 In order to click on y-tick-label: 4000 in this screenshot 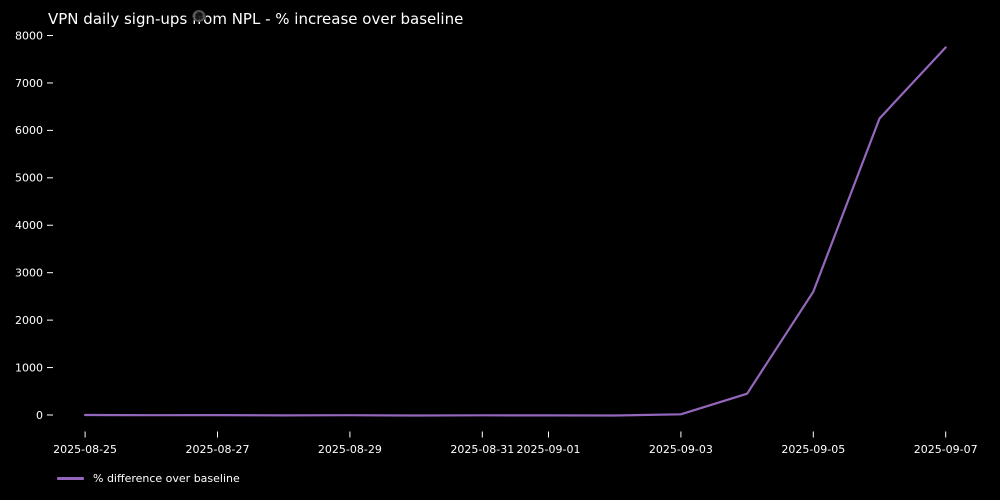, I will do `click(29, 225)`.